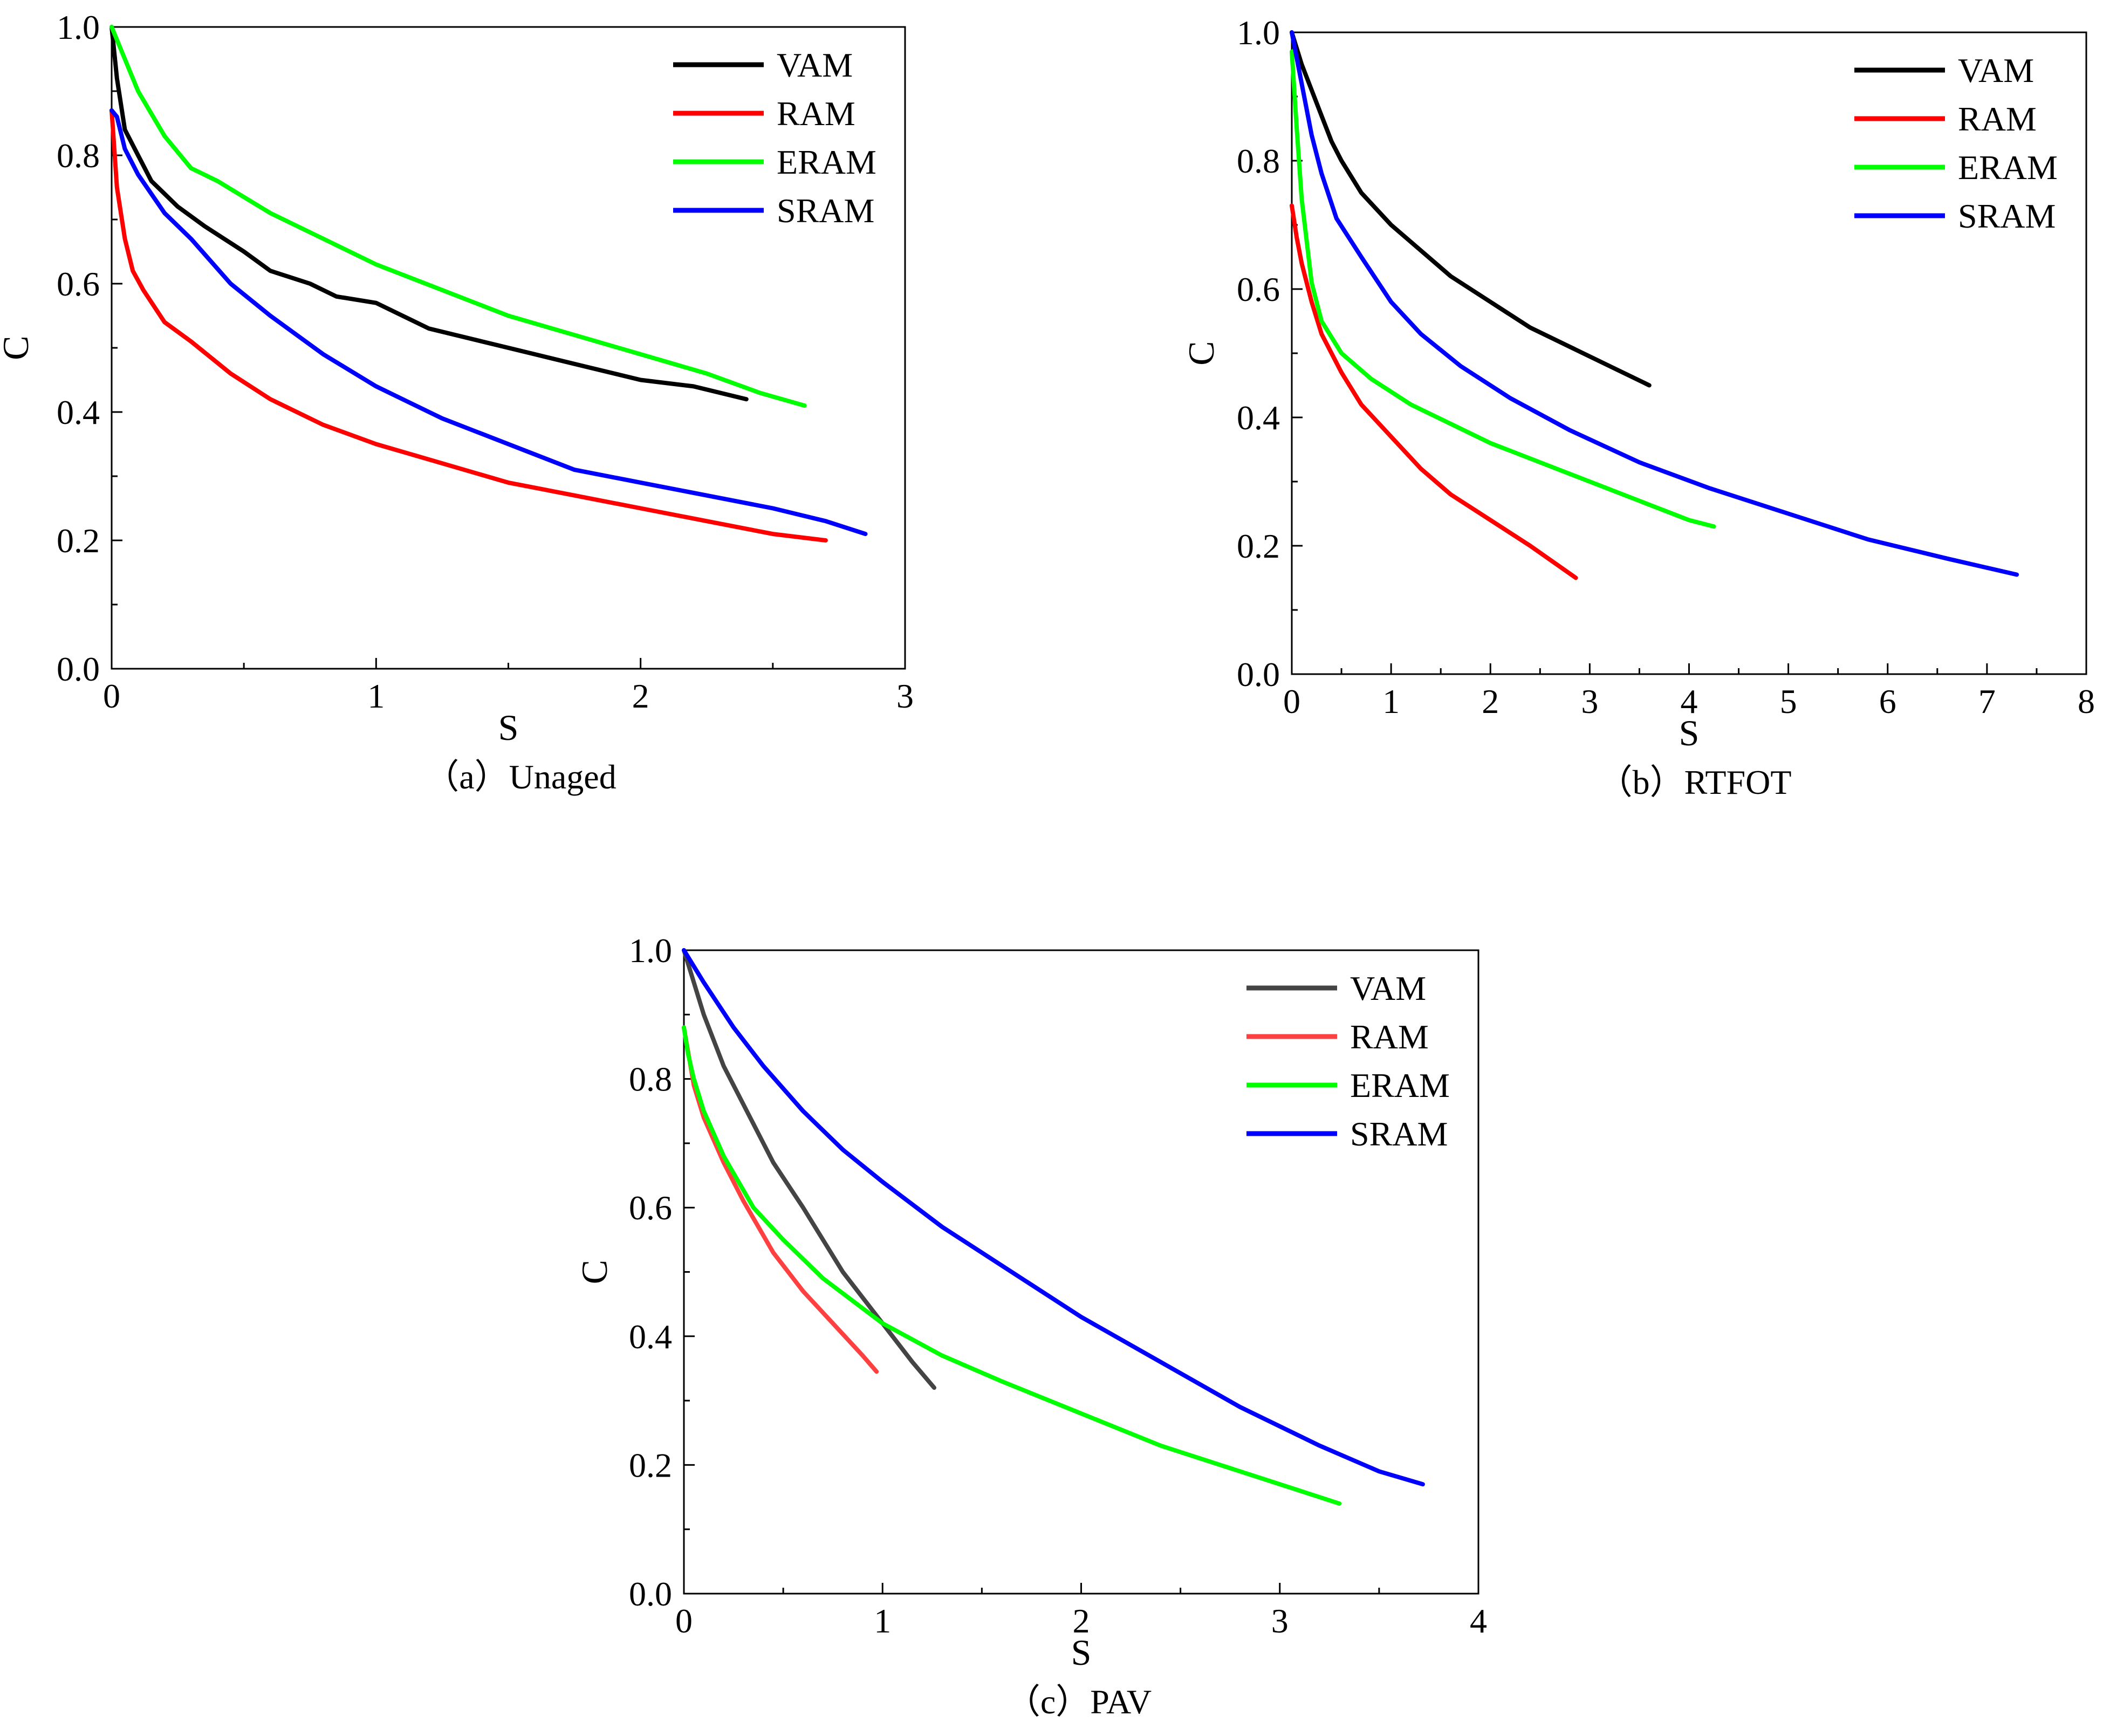 This screenshot has width=2103, height=1736. Describe the element at coordinates (1079, 1702) in the screenshot. I see `panel-caption: （c）PAV` at that location.